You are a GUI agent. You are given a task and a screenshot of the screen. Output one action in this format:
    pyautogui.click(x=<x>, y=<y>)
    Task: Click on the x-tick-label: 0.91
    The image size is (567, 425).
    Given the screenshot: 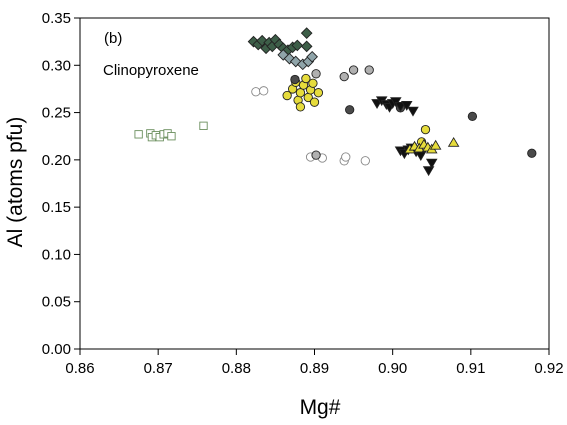 What is the action you would take?
    pyautogui.click(x=470, y=368)
    